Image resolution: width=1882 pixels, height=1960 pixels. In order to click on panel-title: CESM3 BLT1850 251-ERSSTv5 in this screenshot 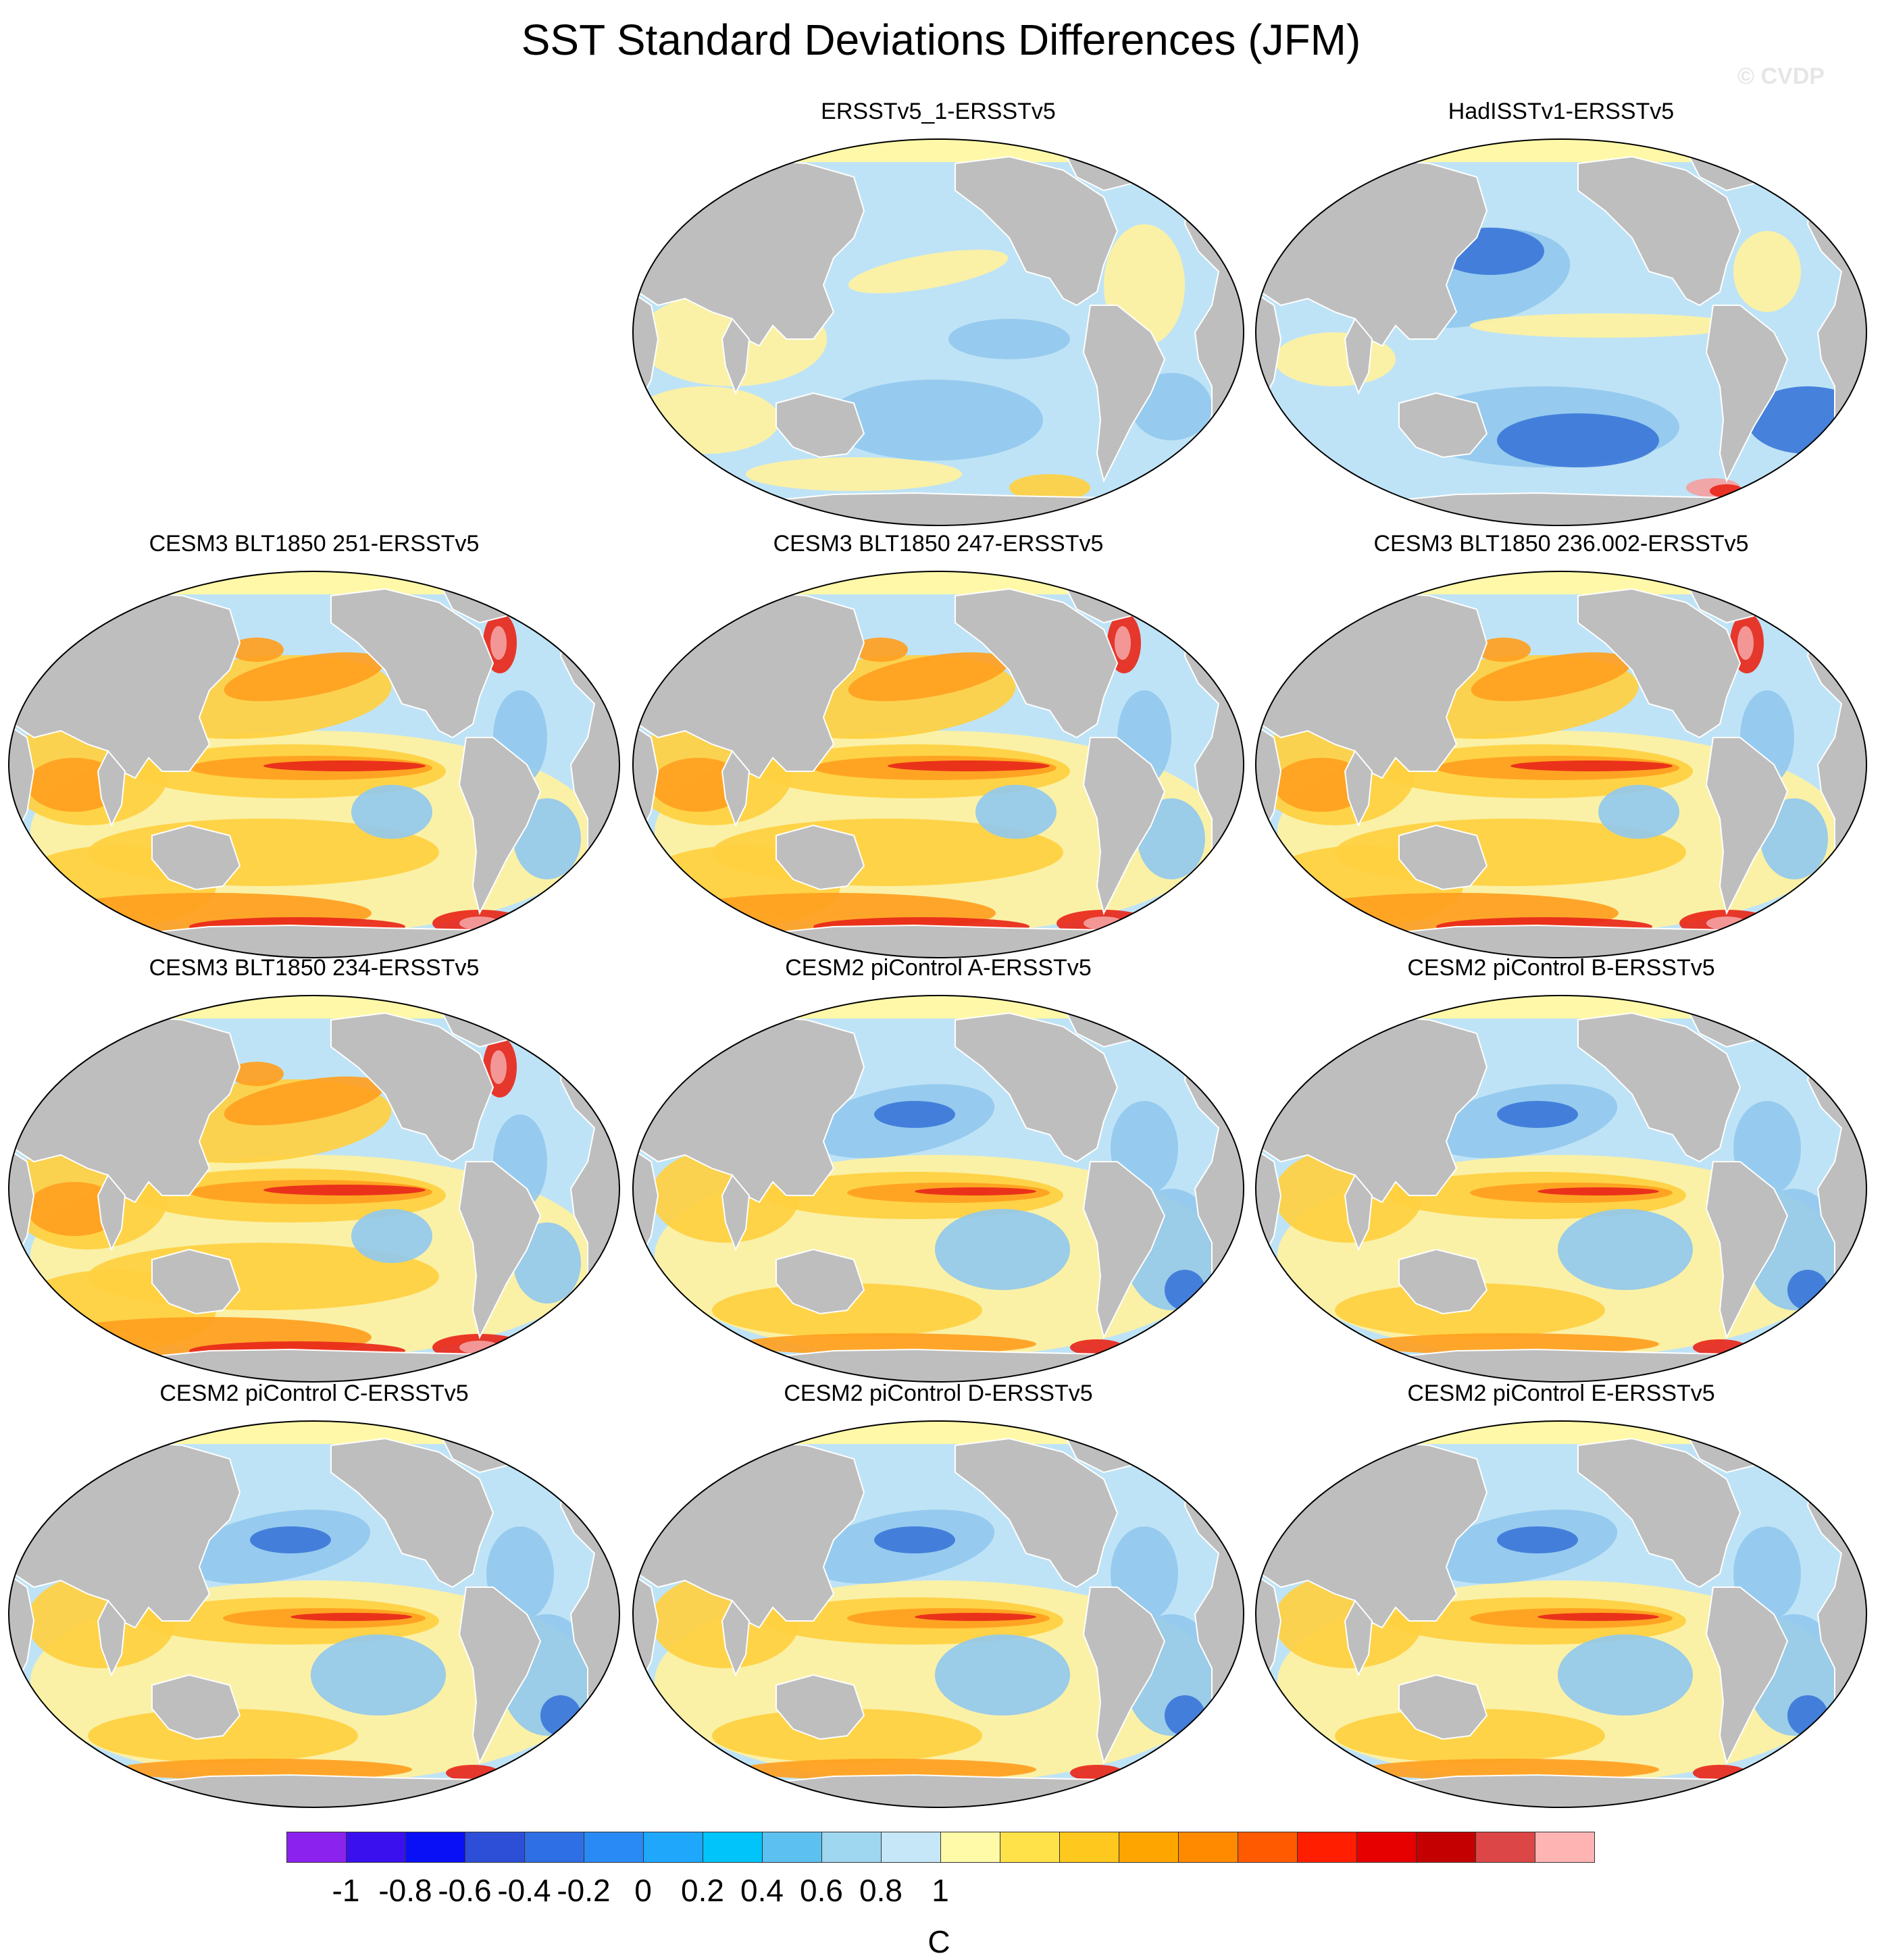, I will do `click(314, 544)`.